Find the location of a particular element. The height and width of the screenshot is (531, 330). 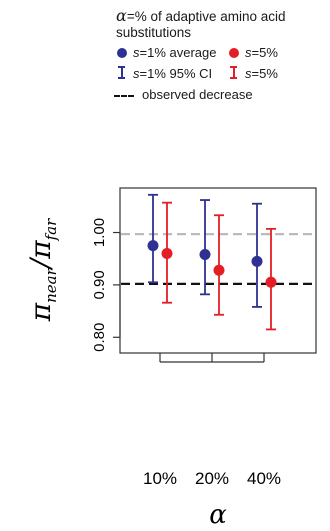

legend-title-text: =% of adaptive amino acid substitutions is located at coordinates (201, 24).